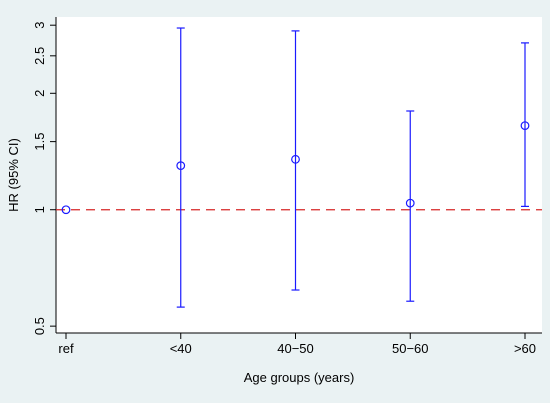  What do you see at coordinates (39, 142) in the screenshot?
I see `y-tick-label: 1.5` at bounding box center [39, 142].